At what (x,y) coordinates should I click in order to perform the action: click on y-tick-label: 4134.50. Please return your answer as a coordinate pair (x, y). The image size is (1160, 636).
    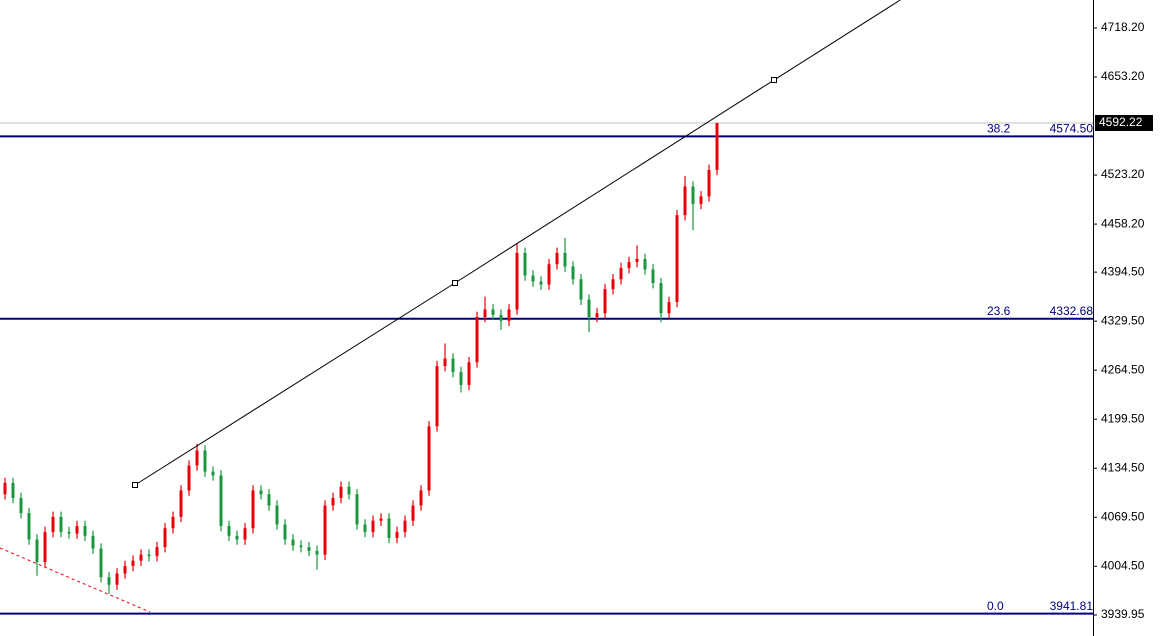
    Looking at the image, I should click on (1123, 467).